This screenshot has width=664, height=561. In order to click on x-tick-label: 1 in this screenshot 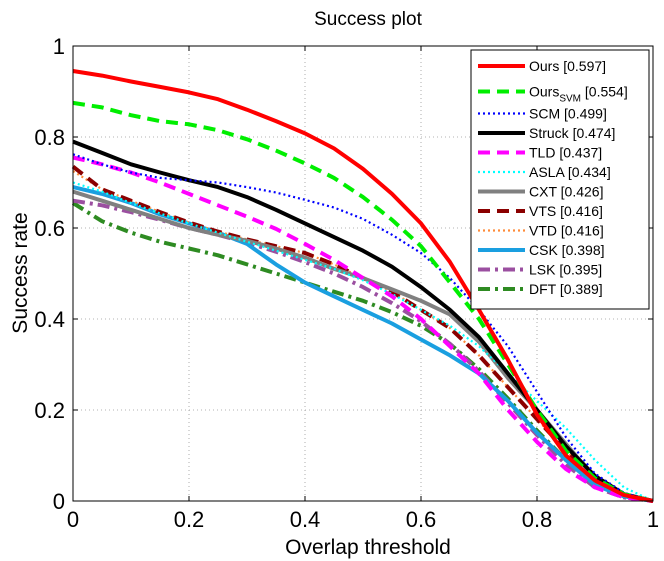, I will do `click(653, 519)`.